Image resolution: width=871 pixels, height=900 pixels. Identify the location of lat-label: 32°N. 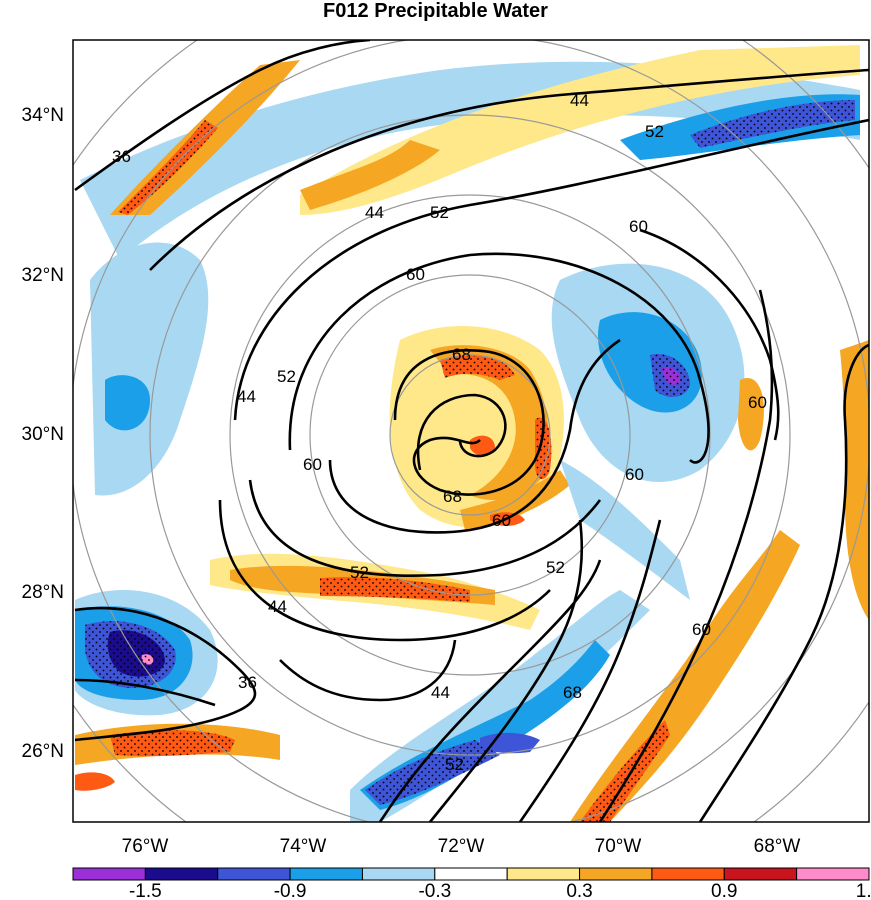
(43, 275).